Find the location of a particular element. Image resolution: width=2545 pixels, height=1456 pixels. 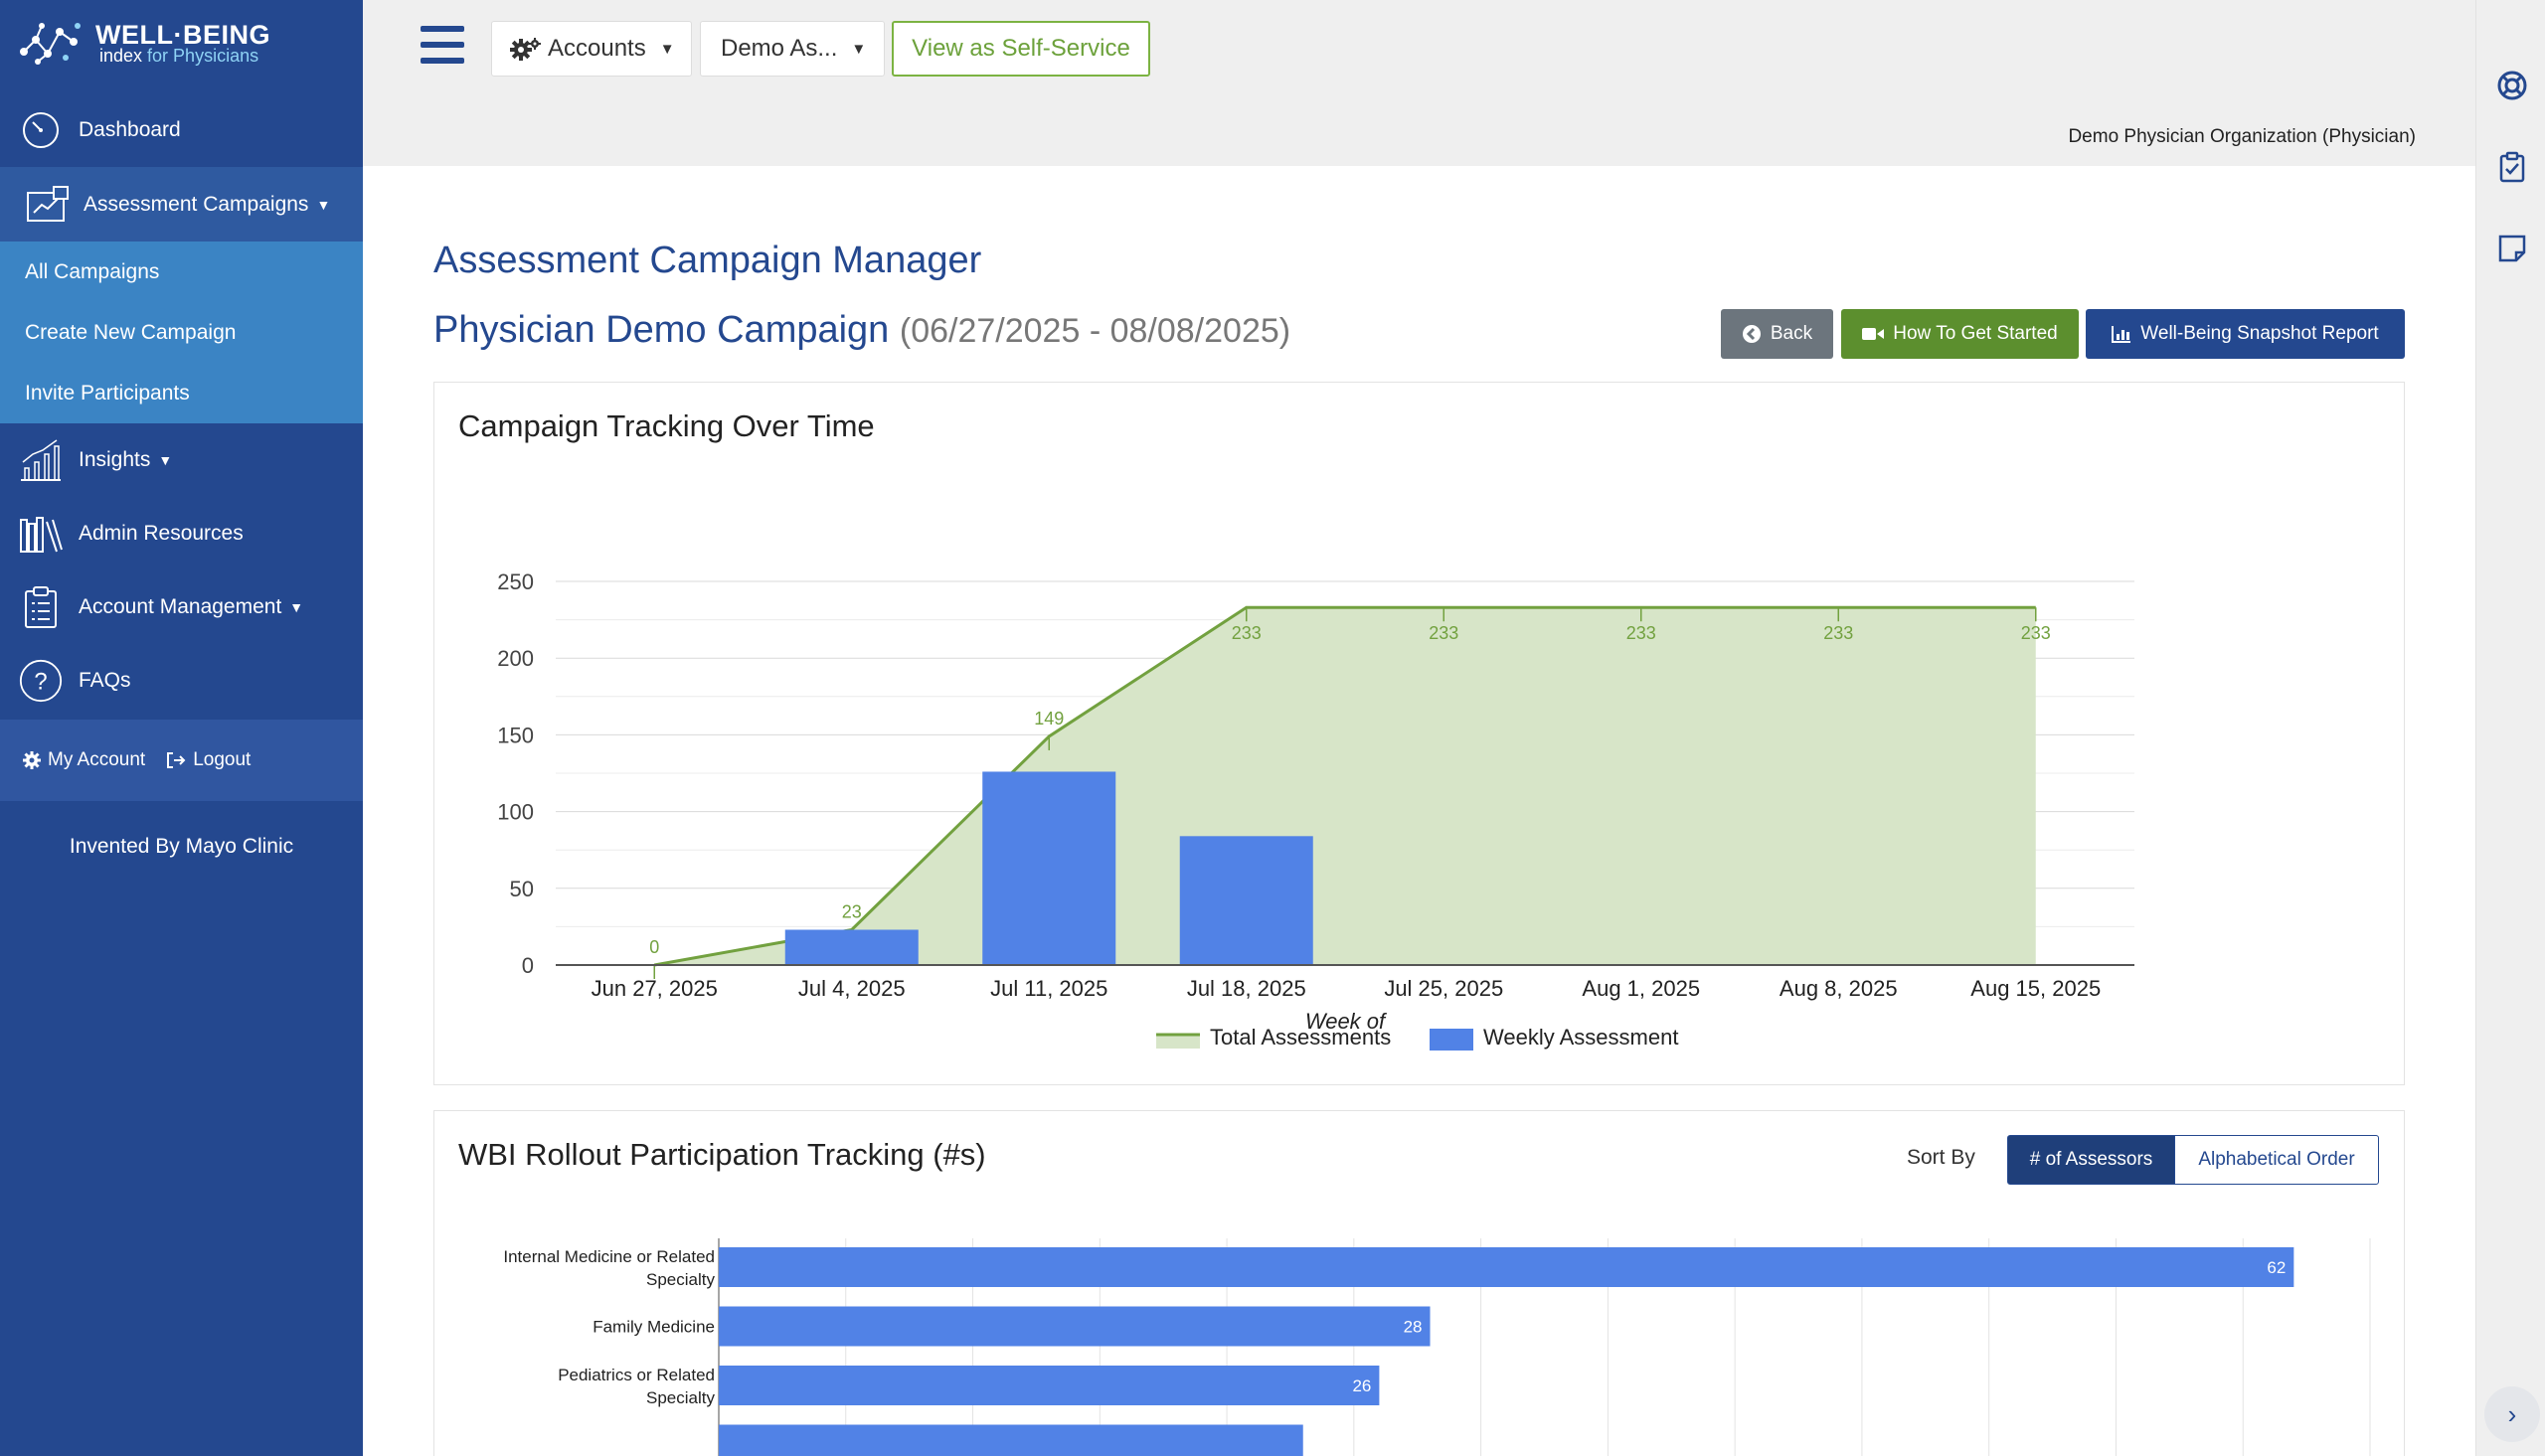

logout-link: Logout is located at coordinates (208, 760).